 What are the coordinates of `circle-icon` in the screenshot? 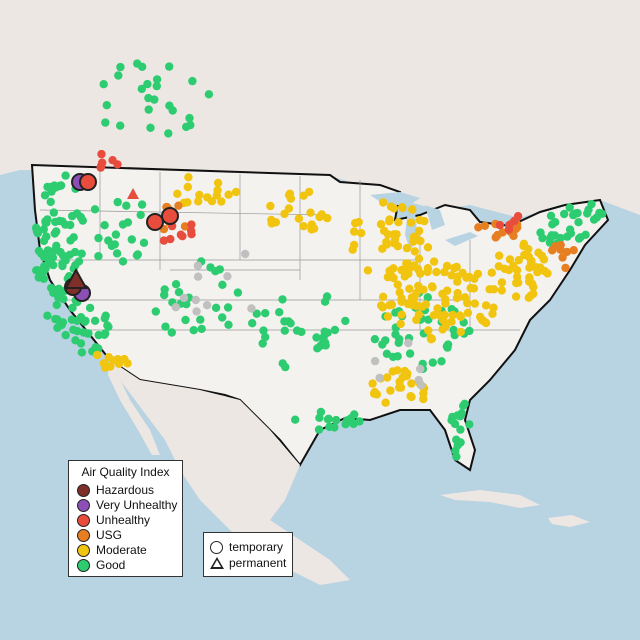 It's located at (216, 547).